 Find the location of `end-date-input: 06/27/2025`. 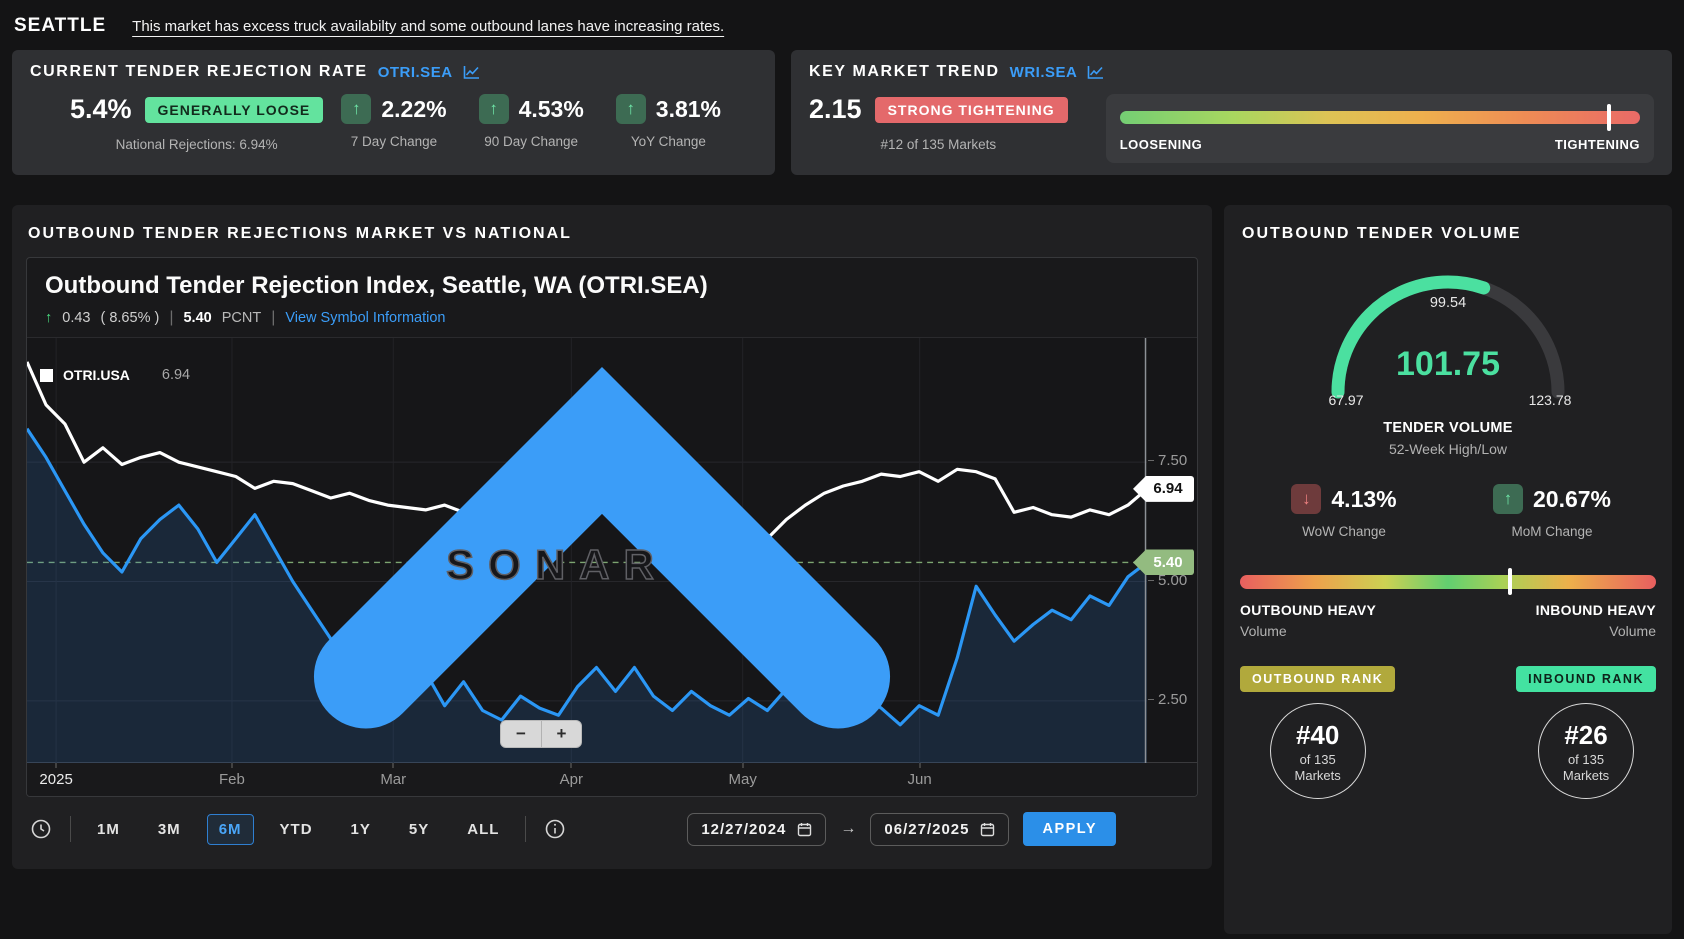

end-date-input: 06/27/2025 is located at coordinates (940, 829).